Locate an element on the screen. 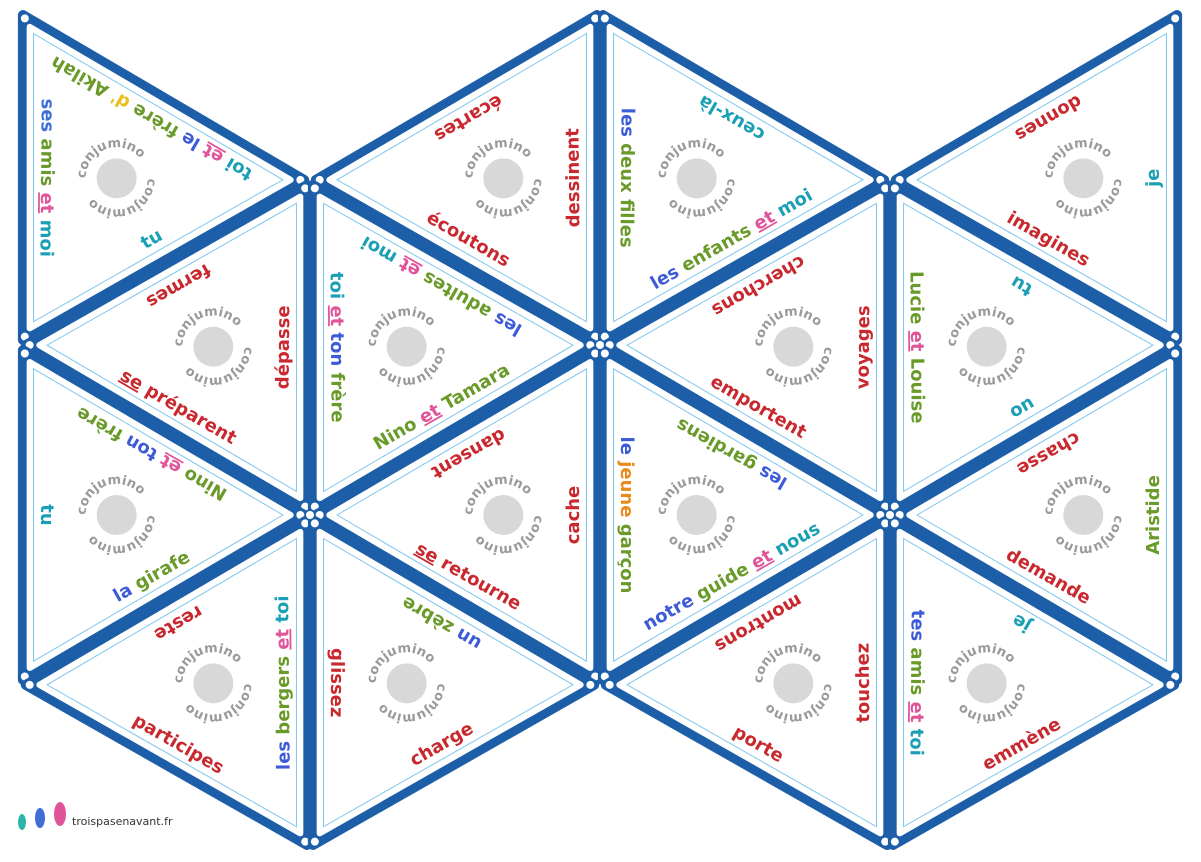 The image size is (1201, 862). word: touchez is located at coordinates (864, 683).